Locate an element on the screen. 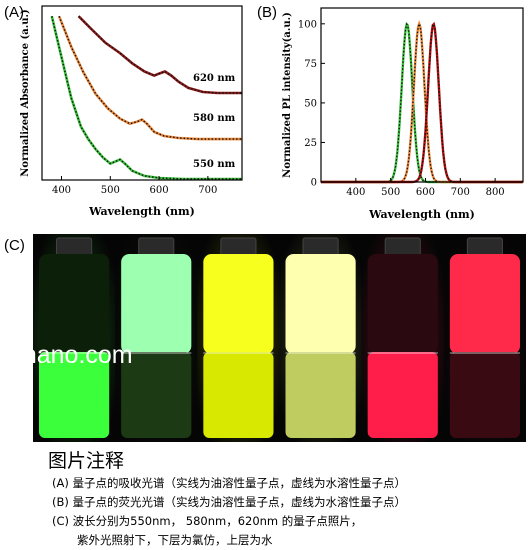  pl-series-group is located at coordinates (422, 102).